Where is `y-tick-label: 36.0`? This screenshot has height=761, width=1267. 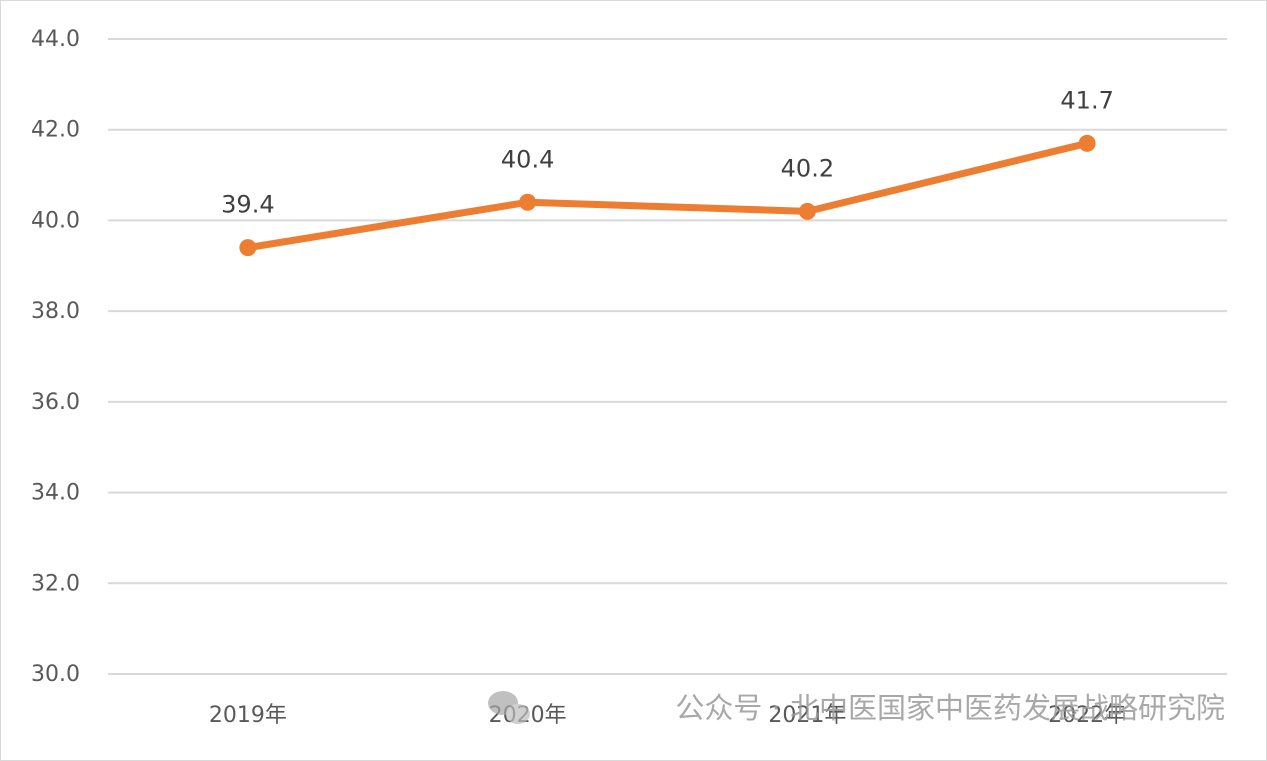
y-tick-label: 36.0 is located at coordinates (55, 402).